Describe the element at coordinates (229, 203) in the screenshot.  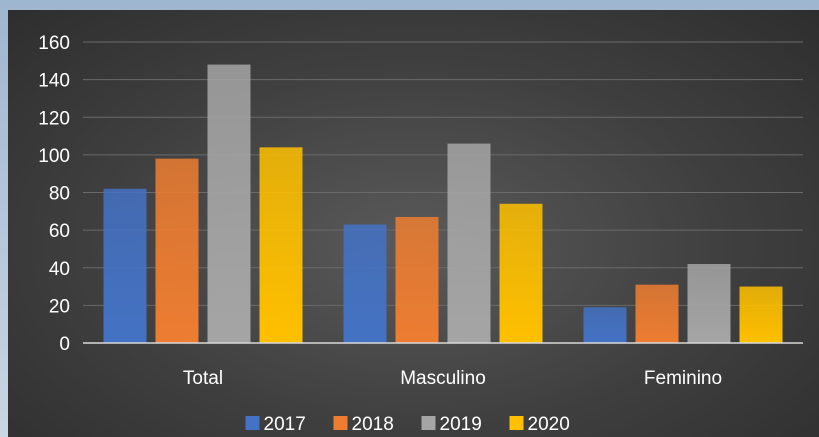
I see `bar-2019-total` at that location.